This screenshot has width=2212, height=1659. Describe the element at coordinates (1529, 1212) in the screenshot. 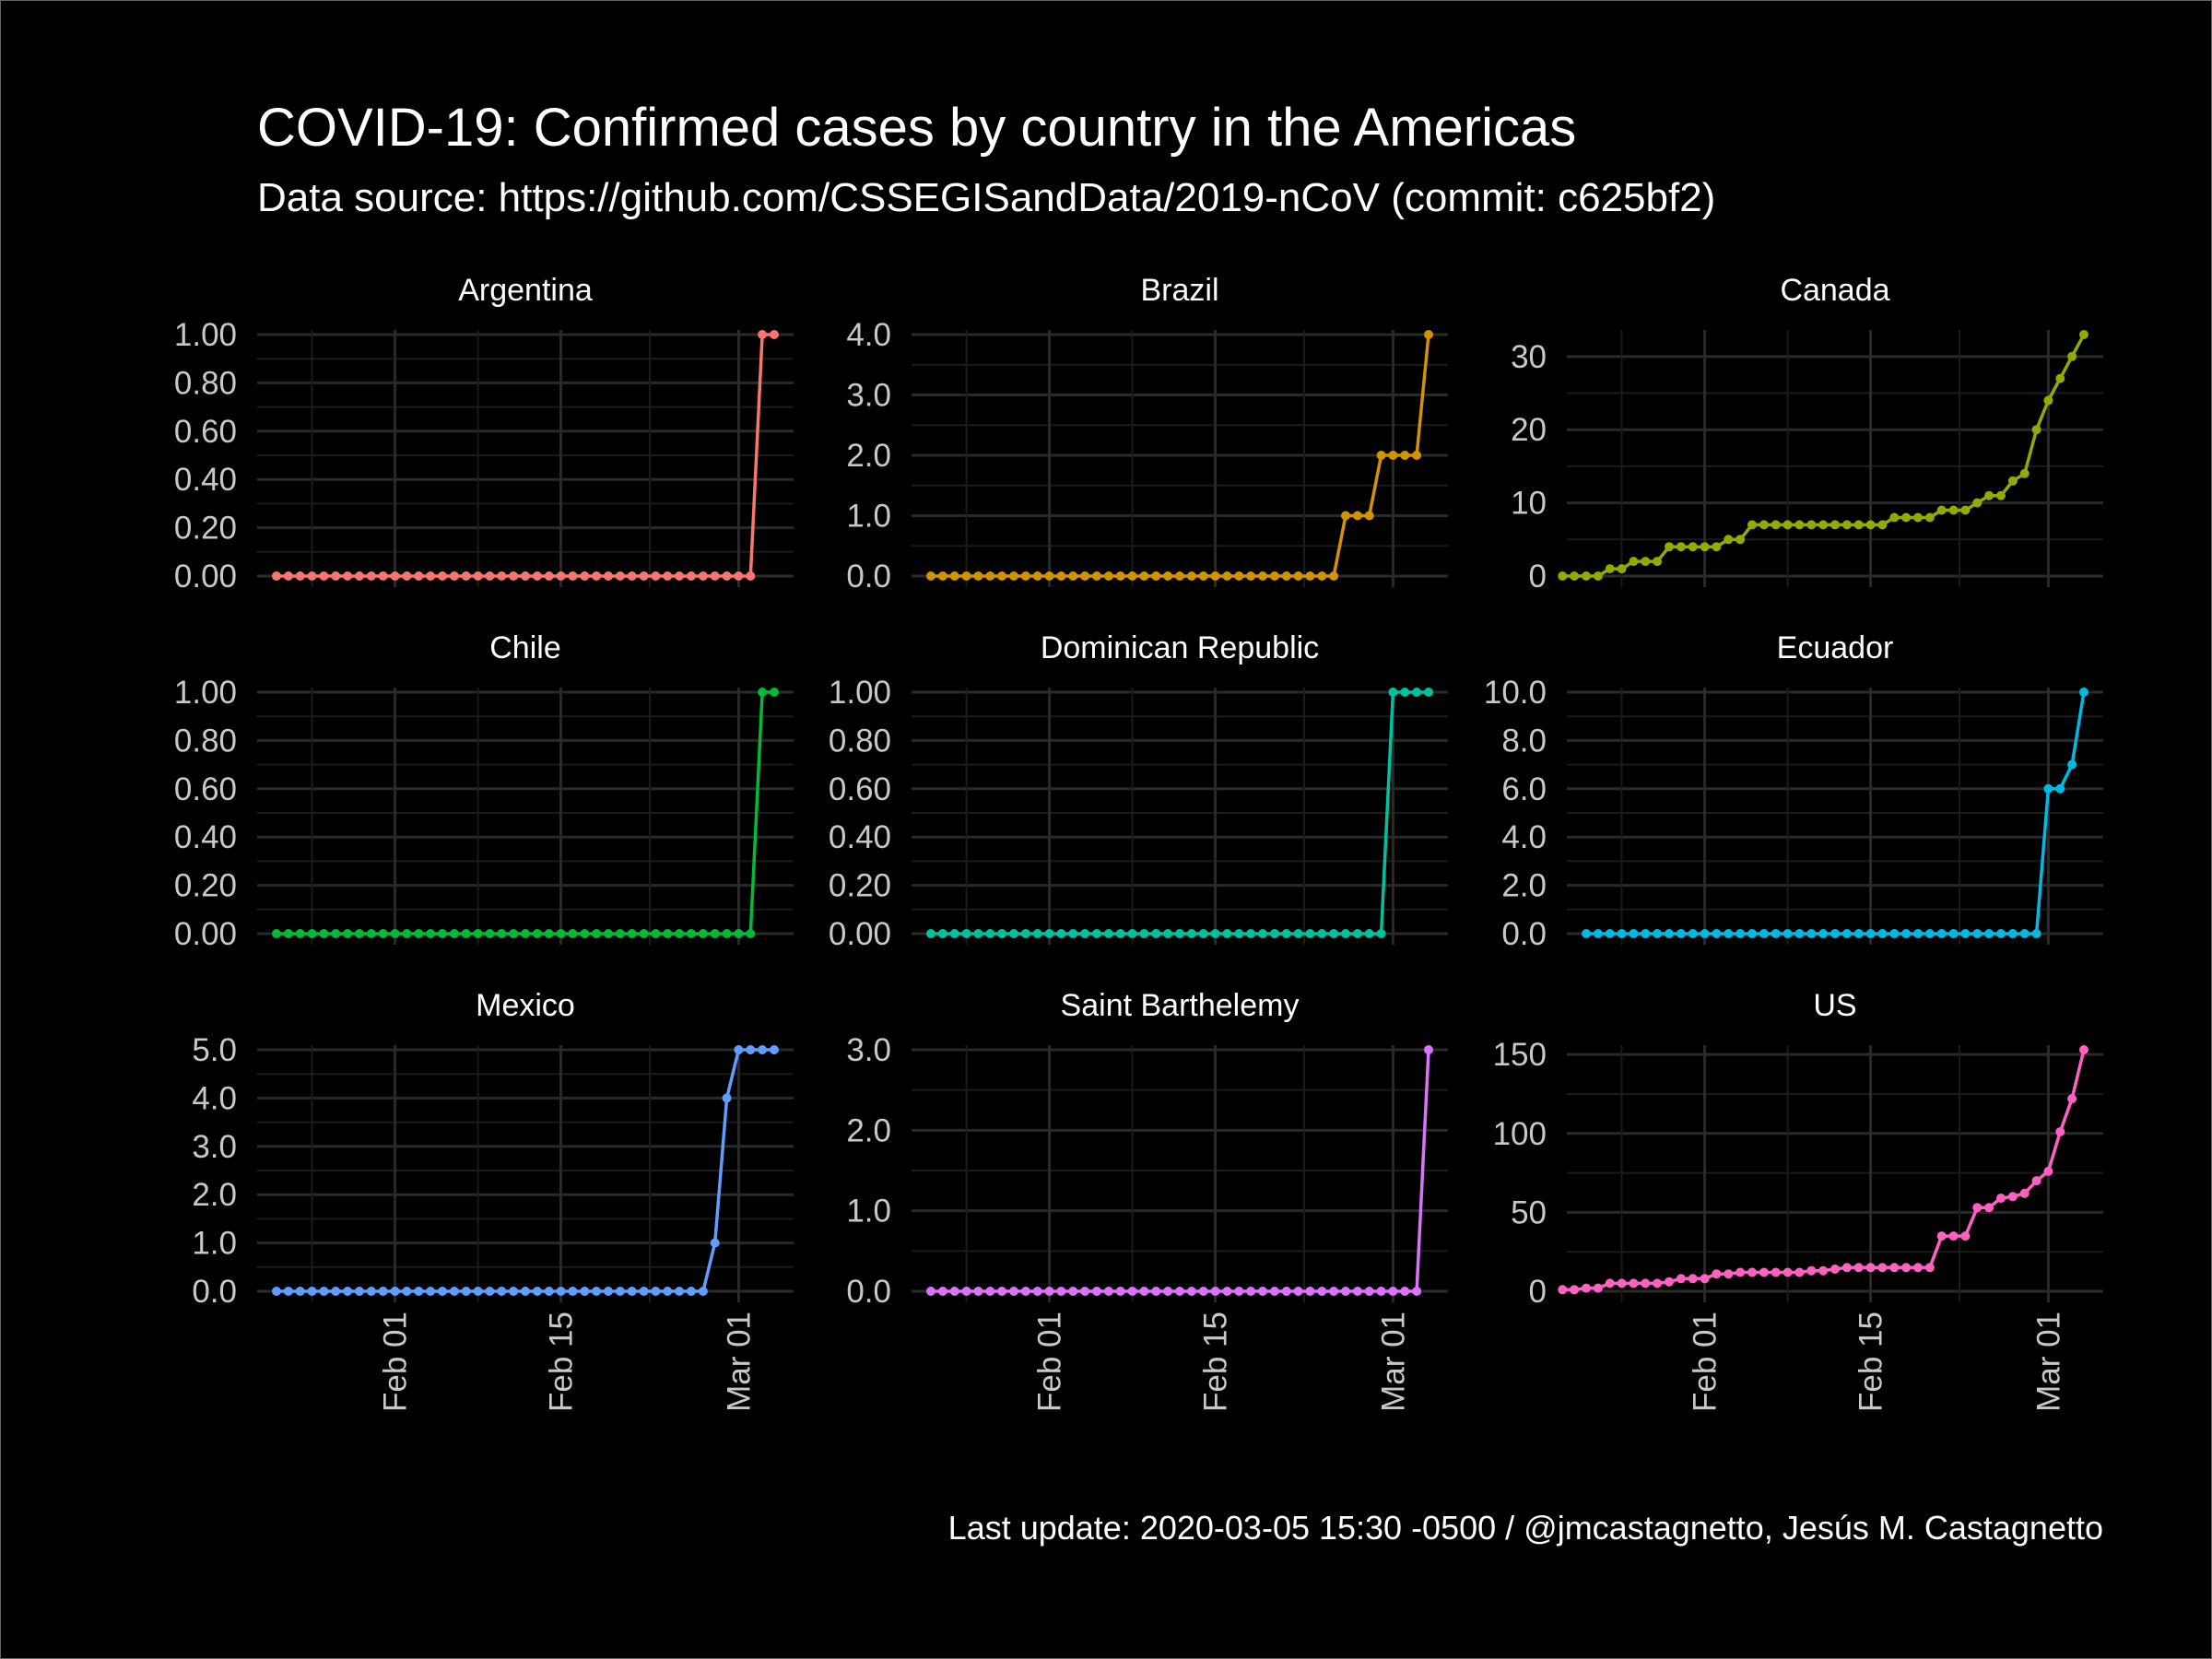

I see `y-tick-label: 50` at that location.